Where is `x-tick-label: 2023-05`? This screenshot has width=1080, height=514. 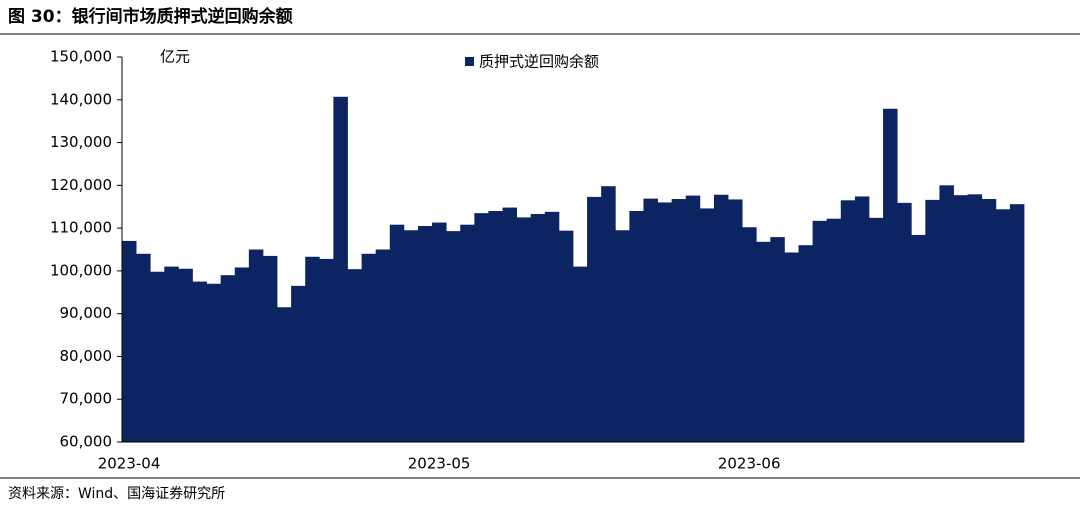
x-tick-label: 2023-05 is located at coordinates (439, 464).